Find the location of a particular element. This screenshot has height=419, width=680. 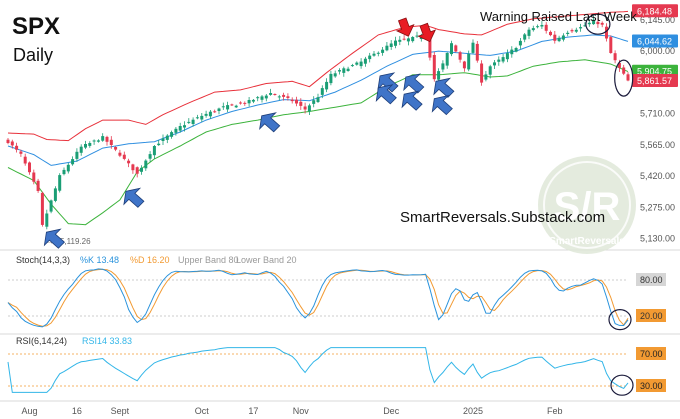

rsi-axis-box is located at coordinates (651, 353).